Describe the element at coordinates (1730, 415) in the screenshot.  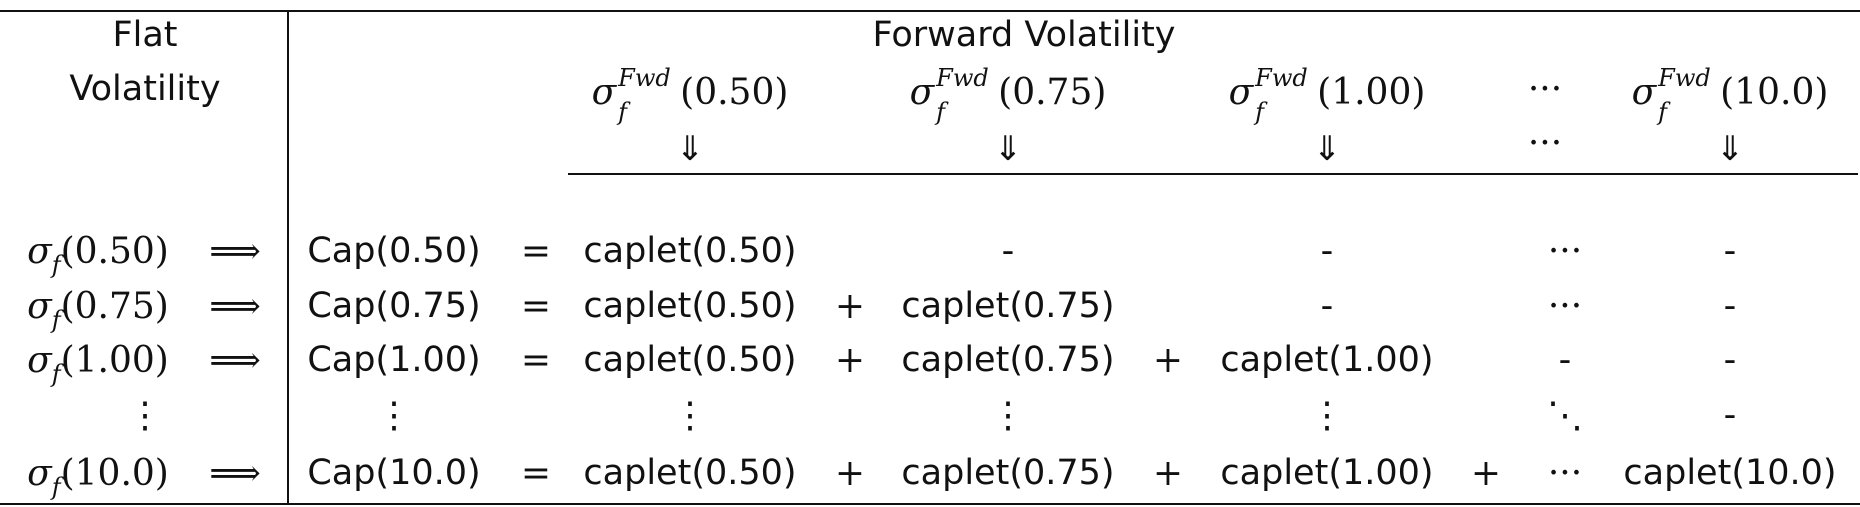
I see `caplet-cell-3-4: -` at that location.